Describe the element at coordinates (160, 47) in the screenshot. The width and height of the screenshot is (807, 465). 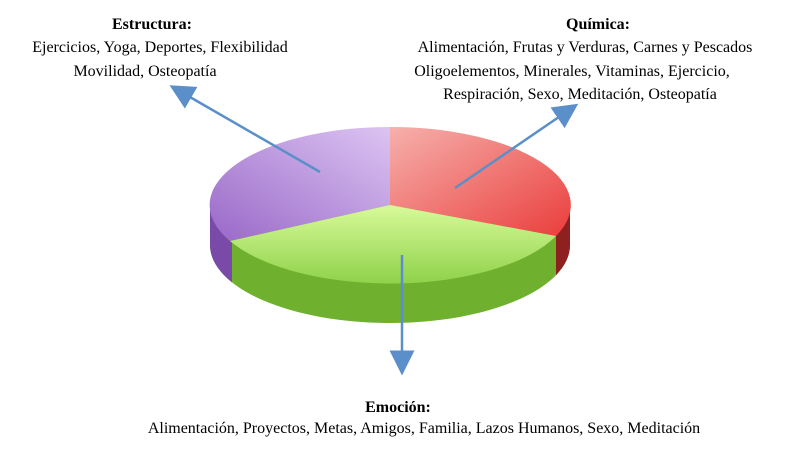
I see `node-line: Ejercicios, Yoga, Deportes, Flexibilidad` at that location.